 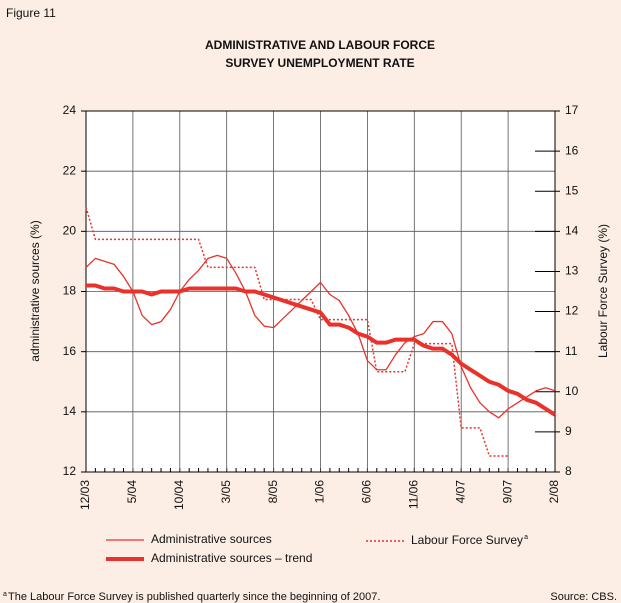 What do you see at coordinates (572, 271) in the screenshot?
I see `y2-tick-label: 13` at bounding box center [572, 271].